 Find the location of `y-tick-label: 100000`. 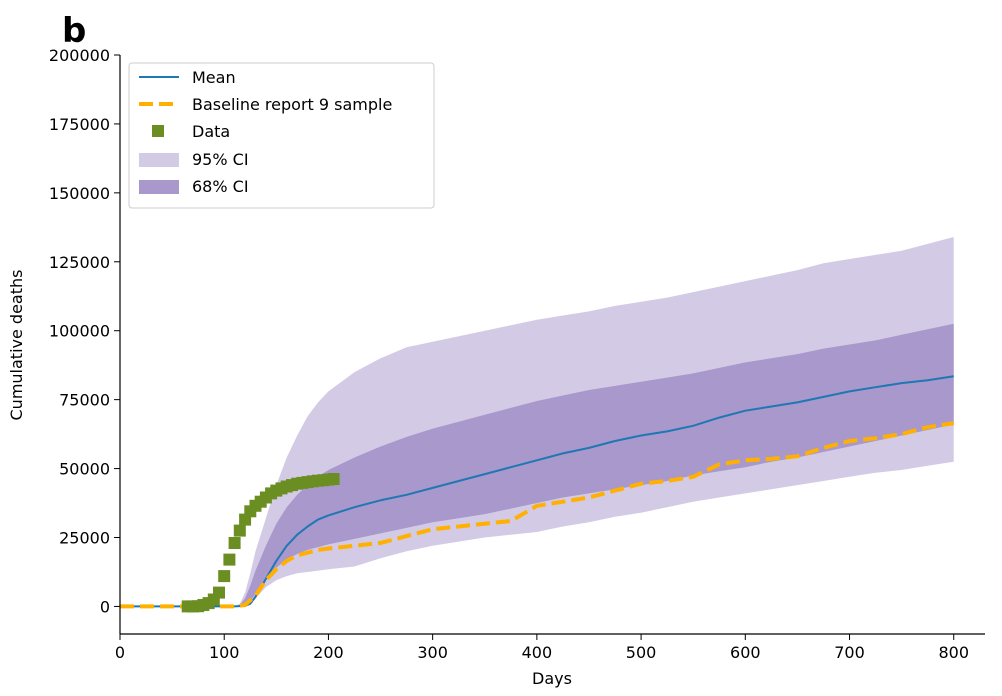

y-tick-label: 100000 is located at coordinates (79, 331).